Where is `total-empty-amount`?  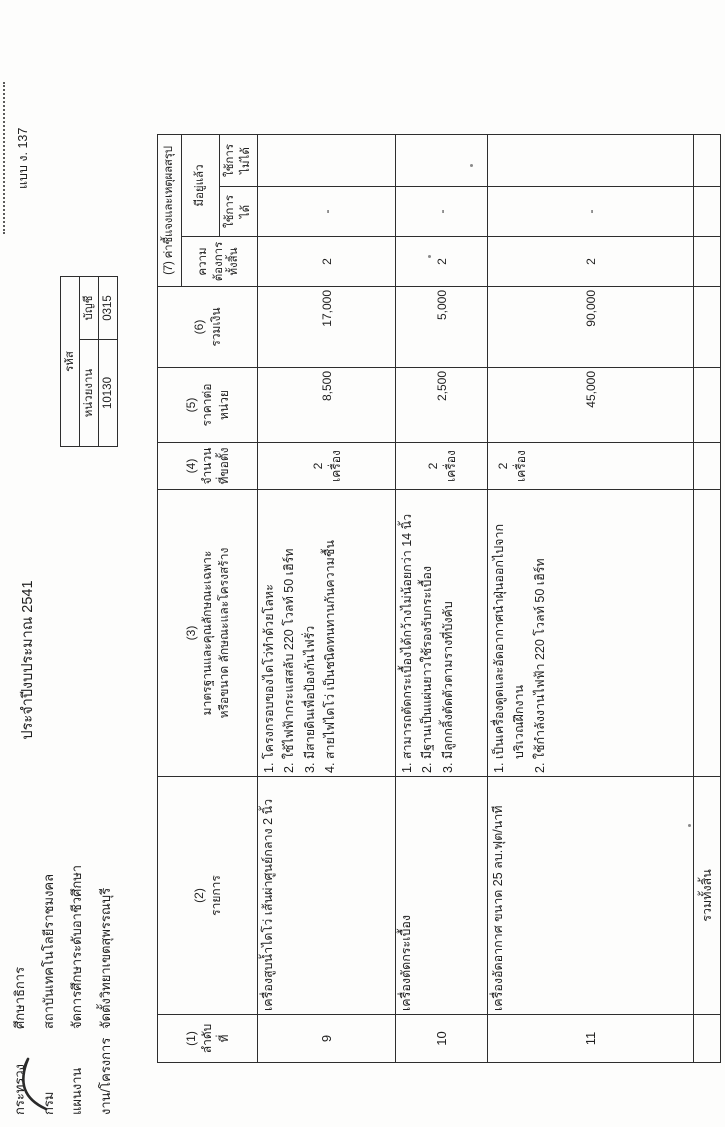
total-empty-amount is located at coordinates (707, 327).